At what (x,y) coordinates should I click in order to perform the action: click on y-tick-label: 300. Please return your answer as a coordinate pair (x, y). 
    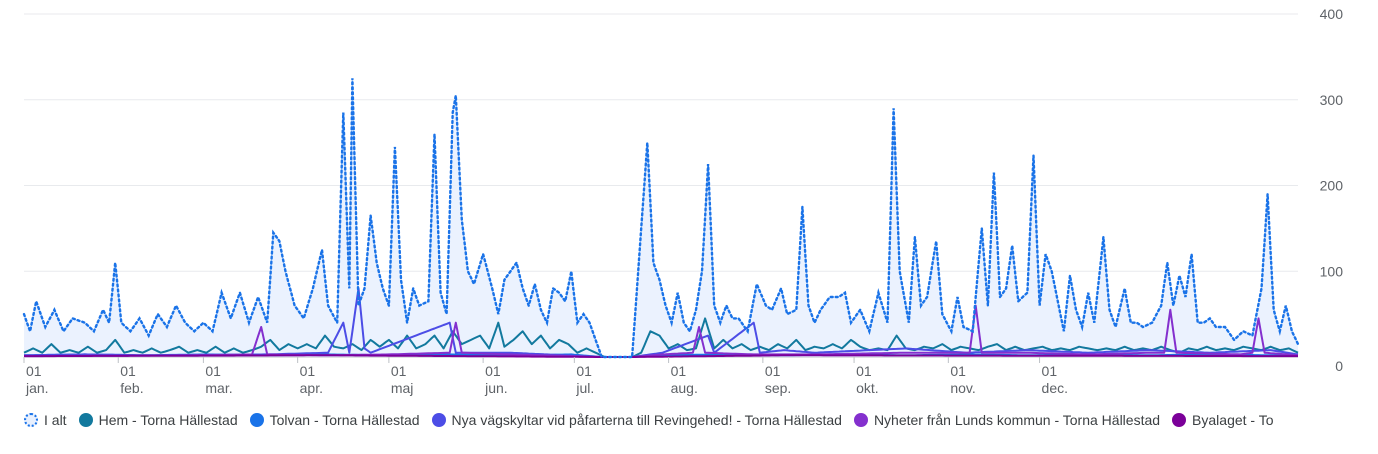
    Looking at the image, I should click on (1332, 100).